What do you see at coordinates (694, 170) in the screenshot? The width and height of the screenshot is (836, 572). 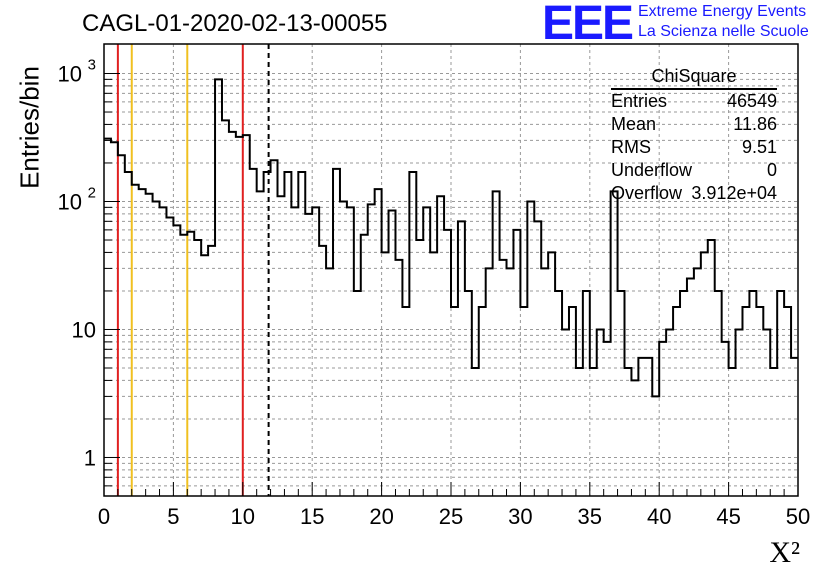 I see `stats-row: Underflow 0` at bounding box center [694, 170].